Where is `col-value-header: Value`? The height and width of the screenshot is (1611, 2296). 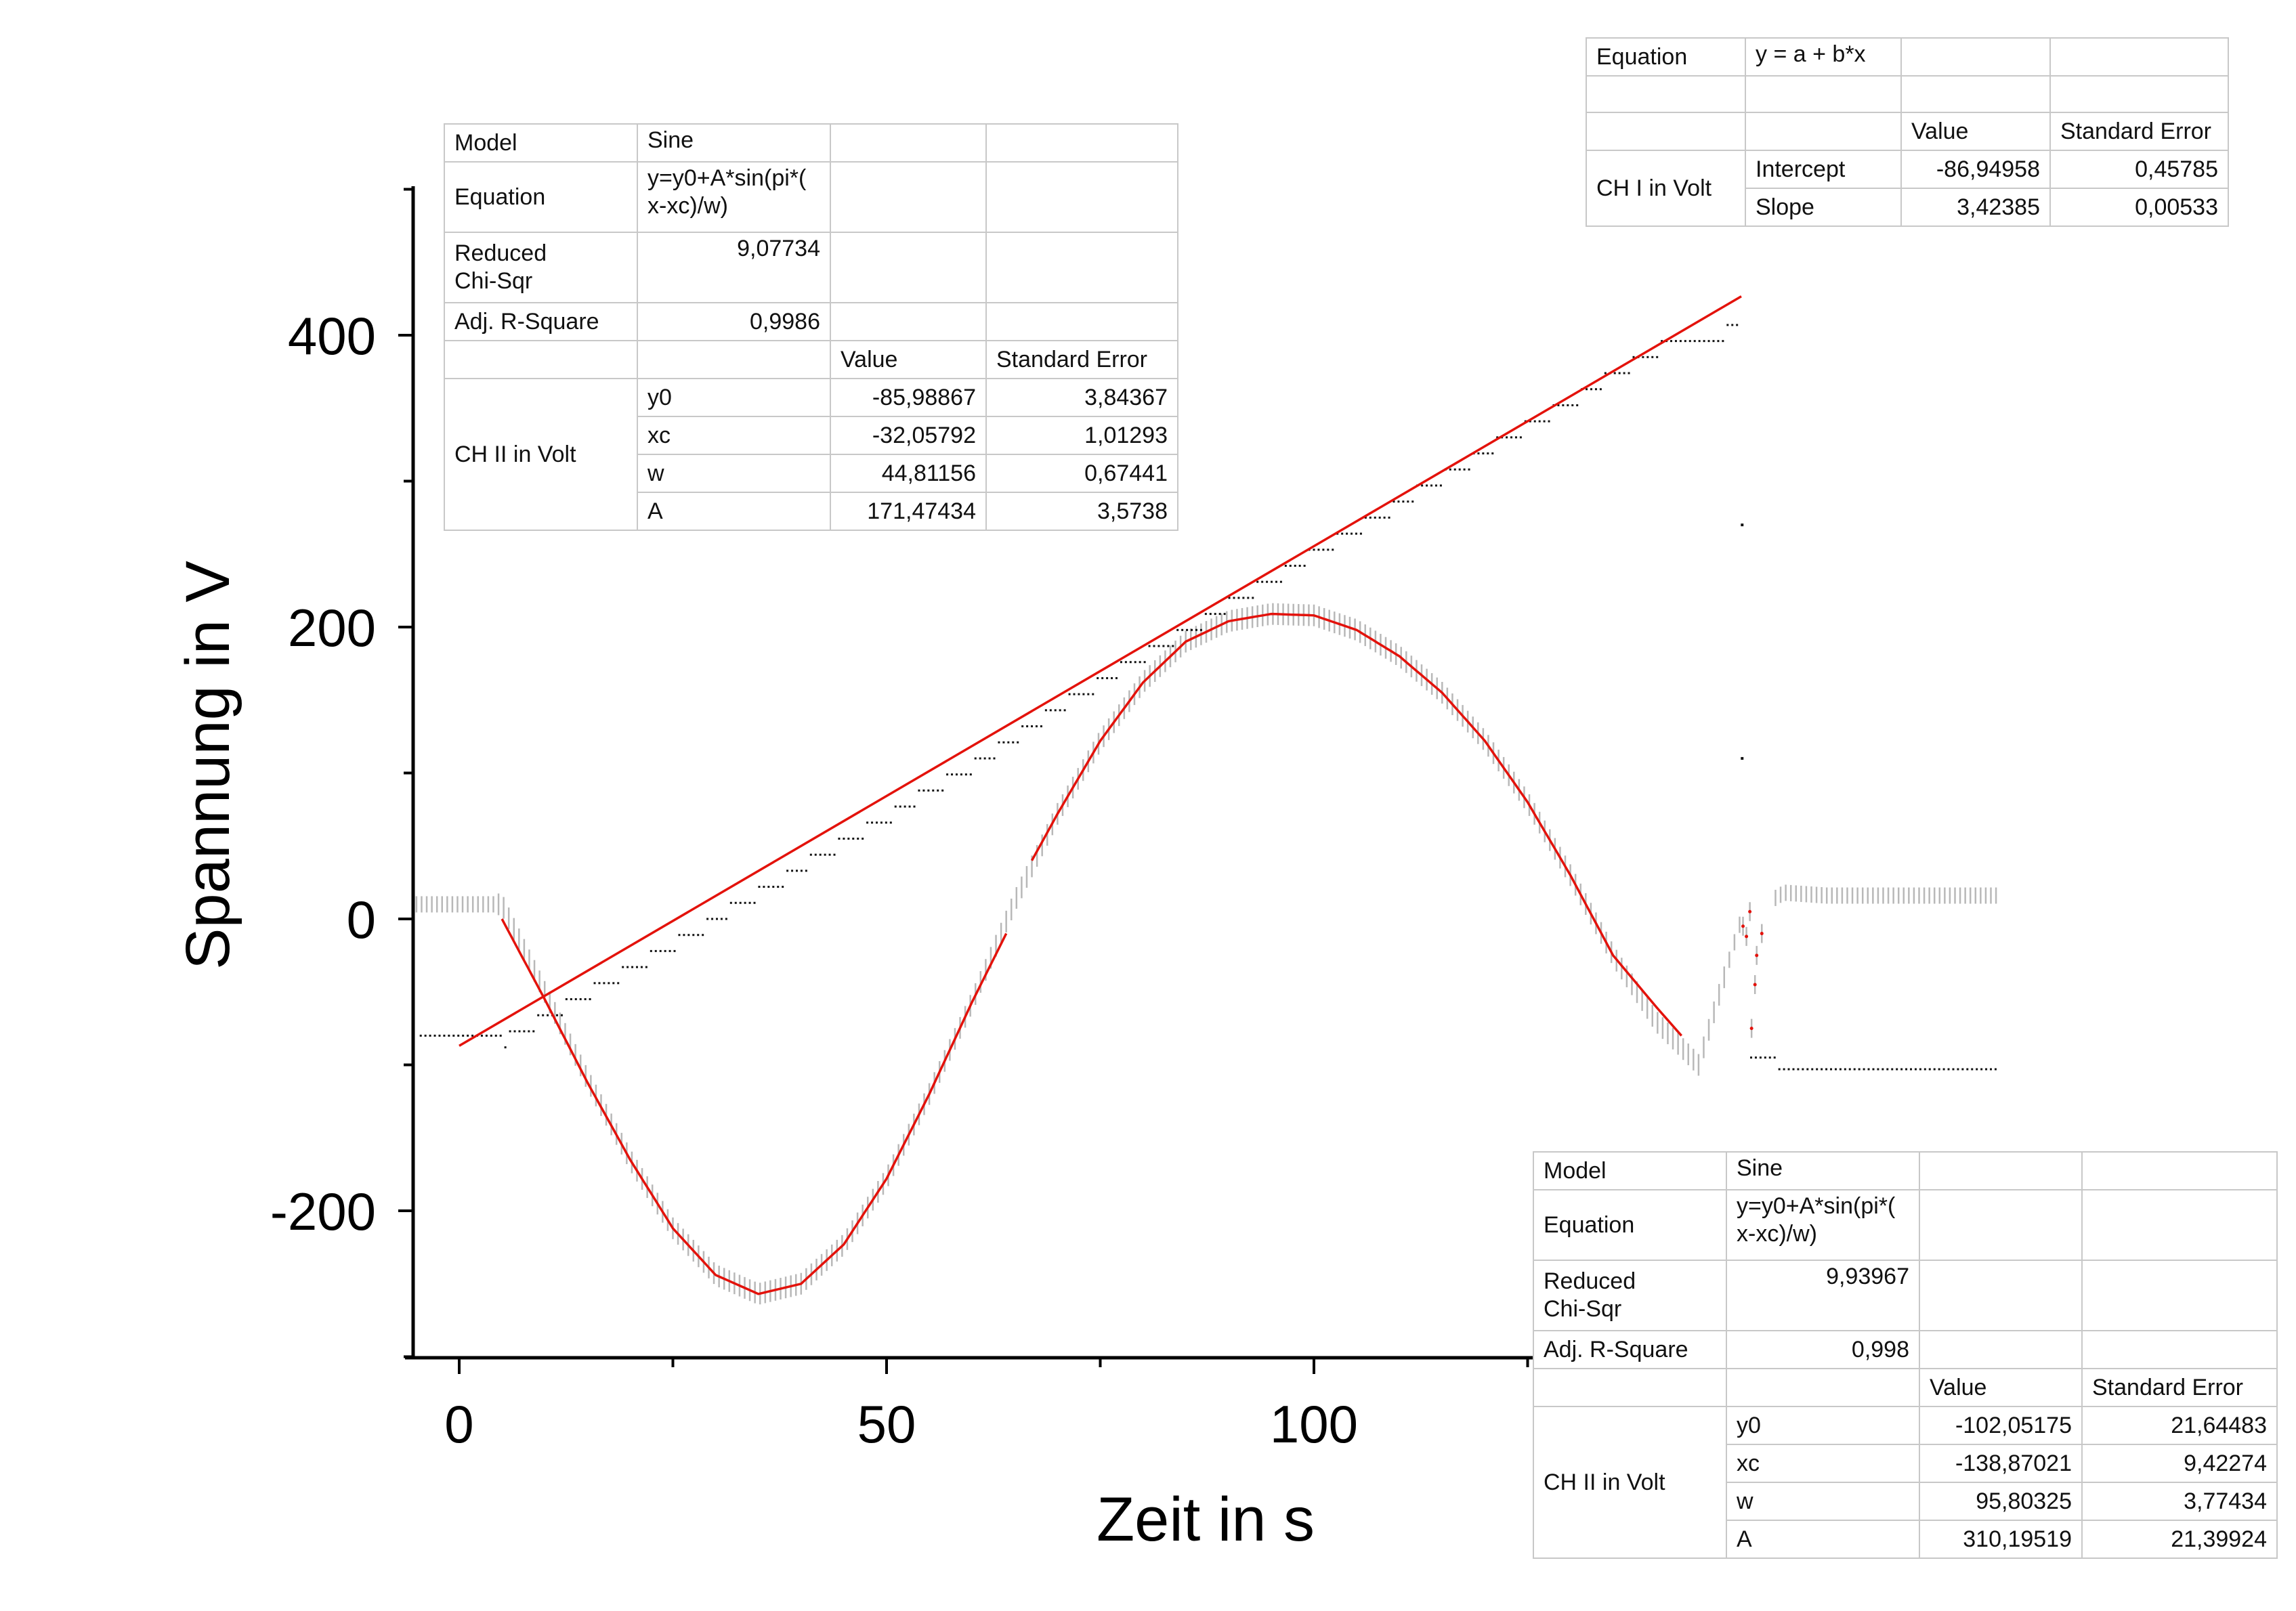
col-value-header: Value is located at coordinates (2001, 1387).